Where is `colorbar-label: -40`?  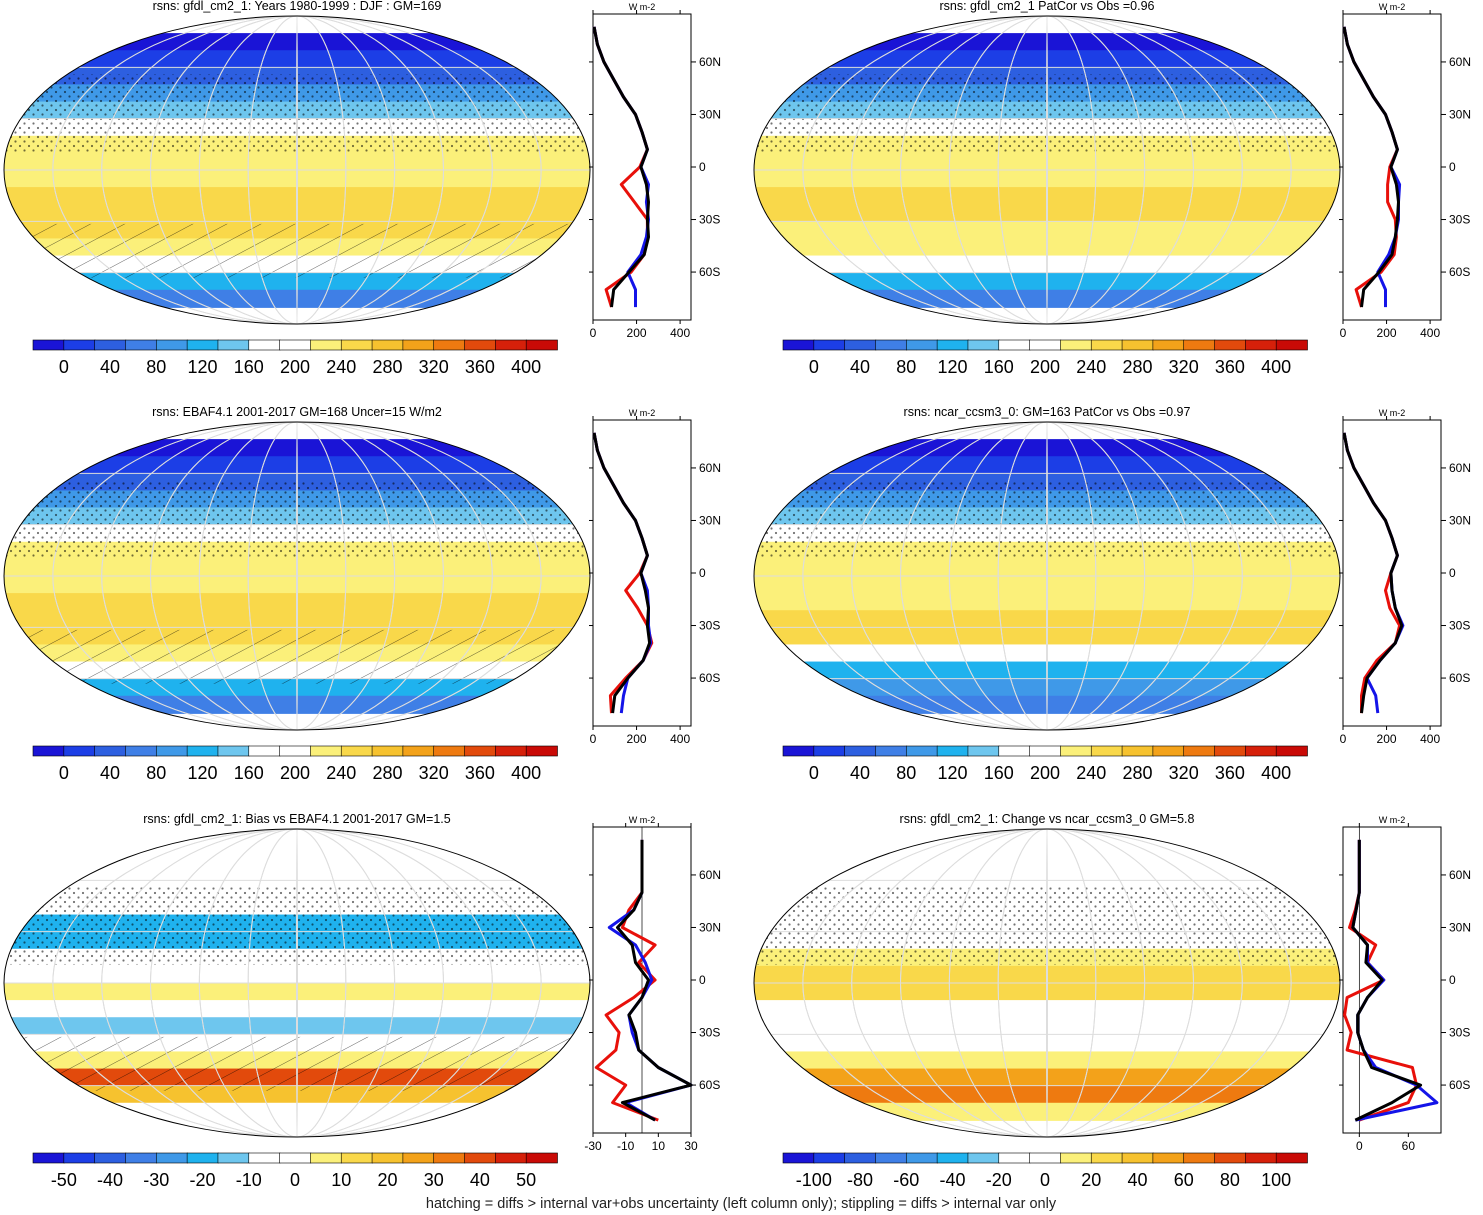
colorbar-label: -40 is located at coordinates (110, 1180).